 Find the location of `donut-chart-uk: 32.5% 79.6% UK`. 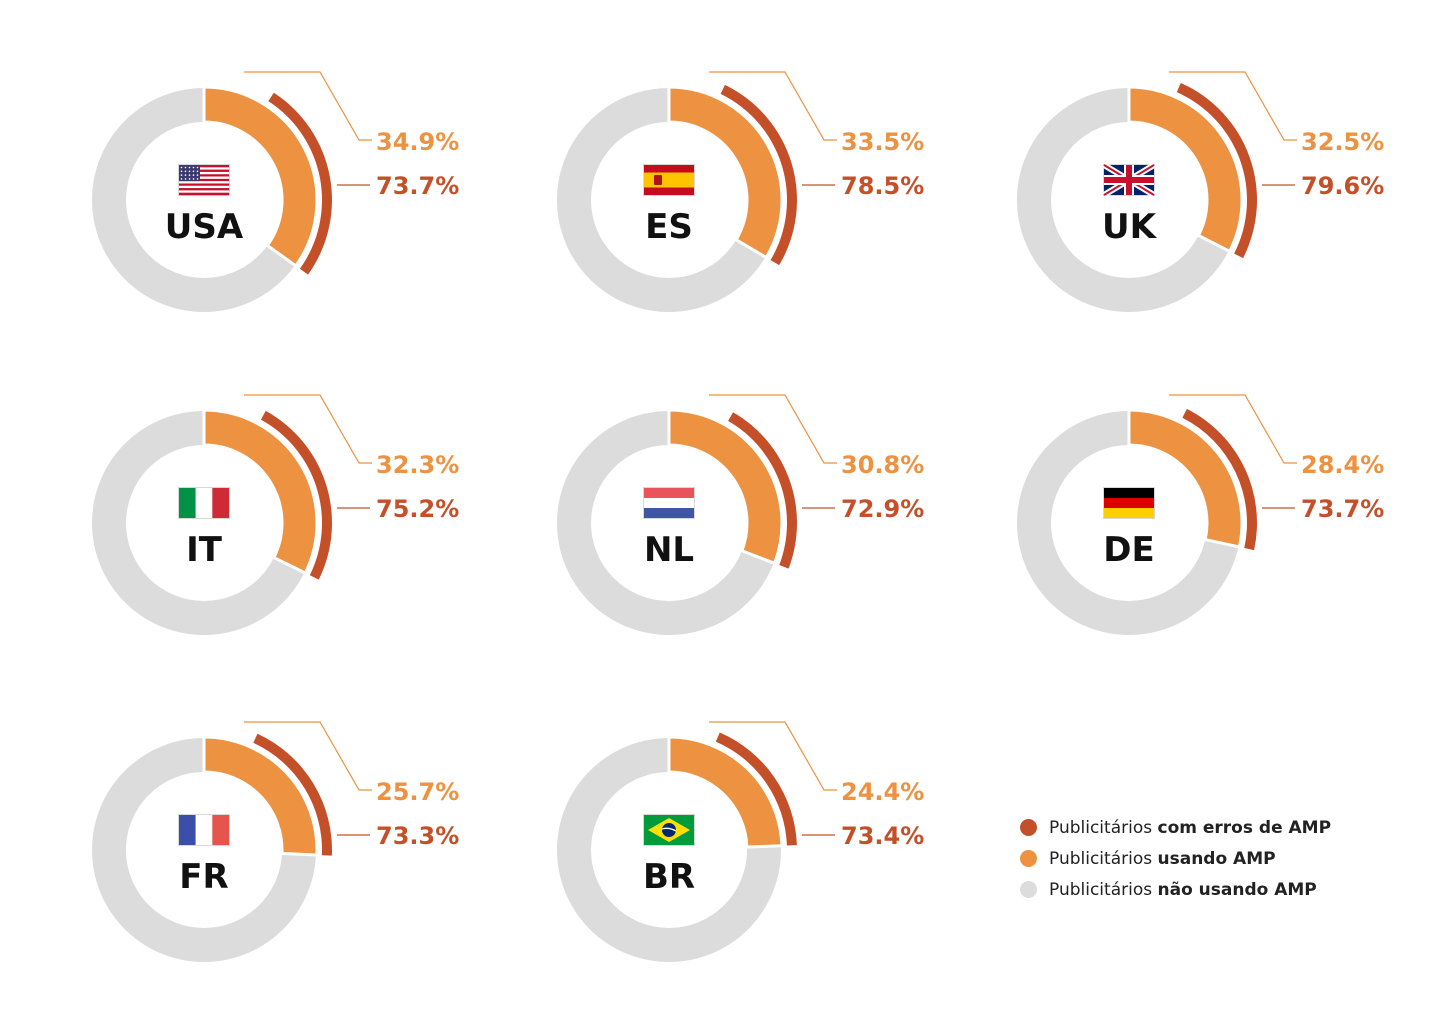

donut-chart-uk: 32.5% 79.6% UK is located at coordinates (1200, 191).